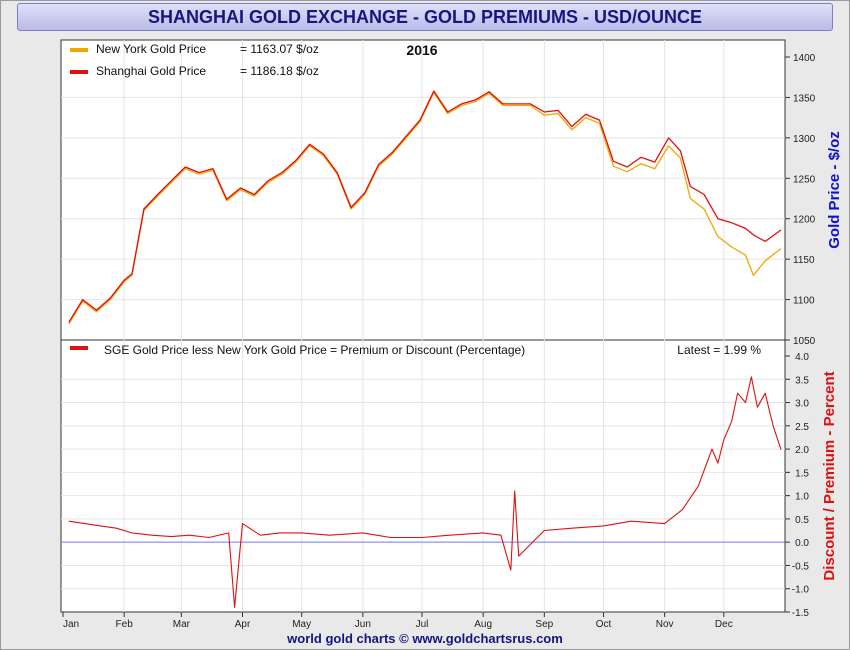 This screenshot has width=850, height=650. Describe the element at coordinates (604, 624) in the screenshot. I see `x-tick-label: Oct` at that location.